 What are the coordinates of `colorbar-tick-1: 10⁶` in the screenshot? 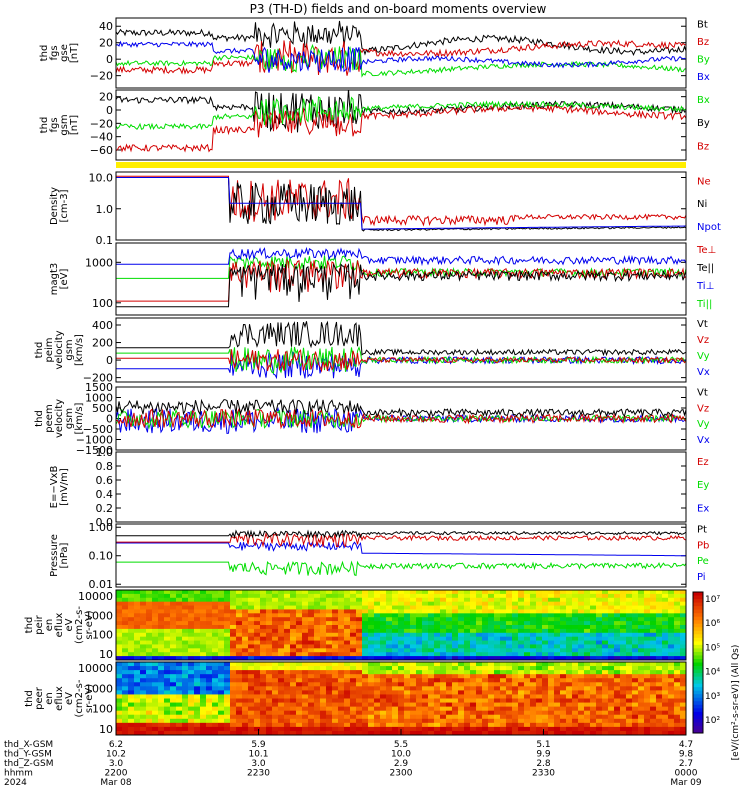 It's located at (712, 624).